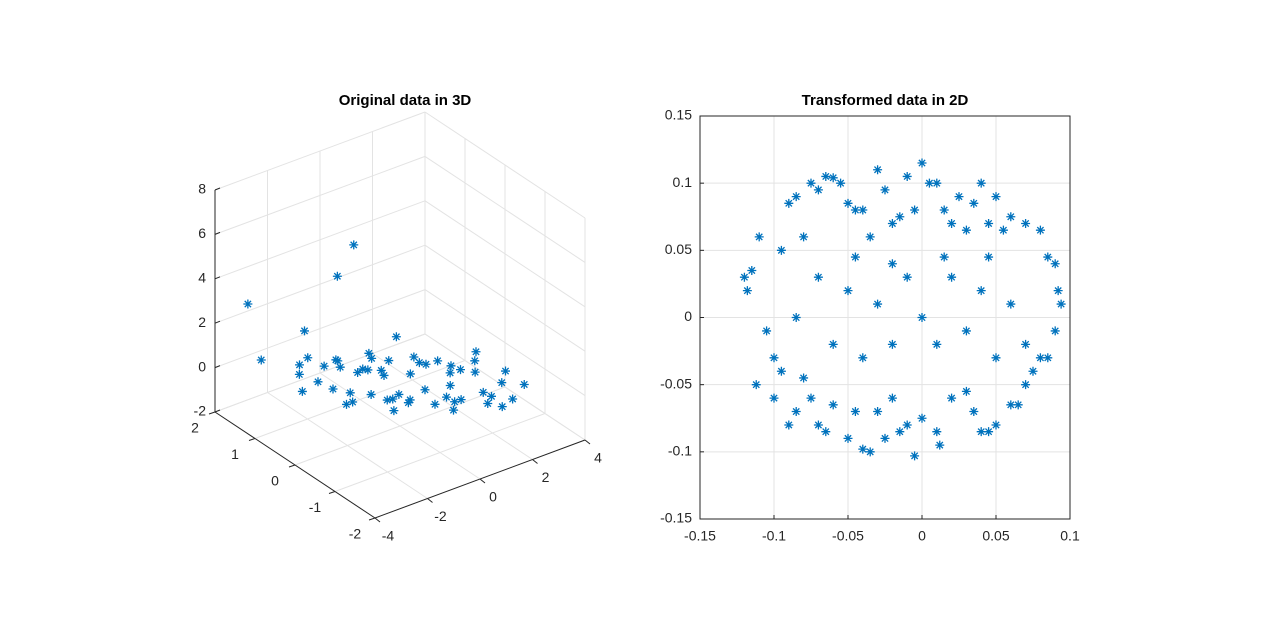  What do you see at coordinates (235, 454) in the screenshot?
I see `y-tick-label: 1` at bounding box center [235, 454].